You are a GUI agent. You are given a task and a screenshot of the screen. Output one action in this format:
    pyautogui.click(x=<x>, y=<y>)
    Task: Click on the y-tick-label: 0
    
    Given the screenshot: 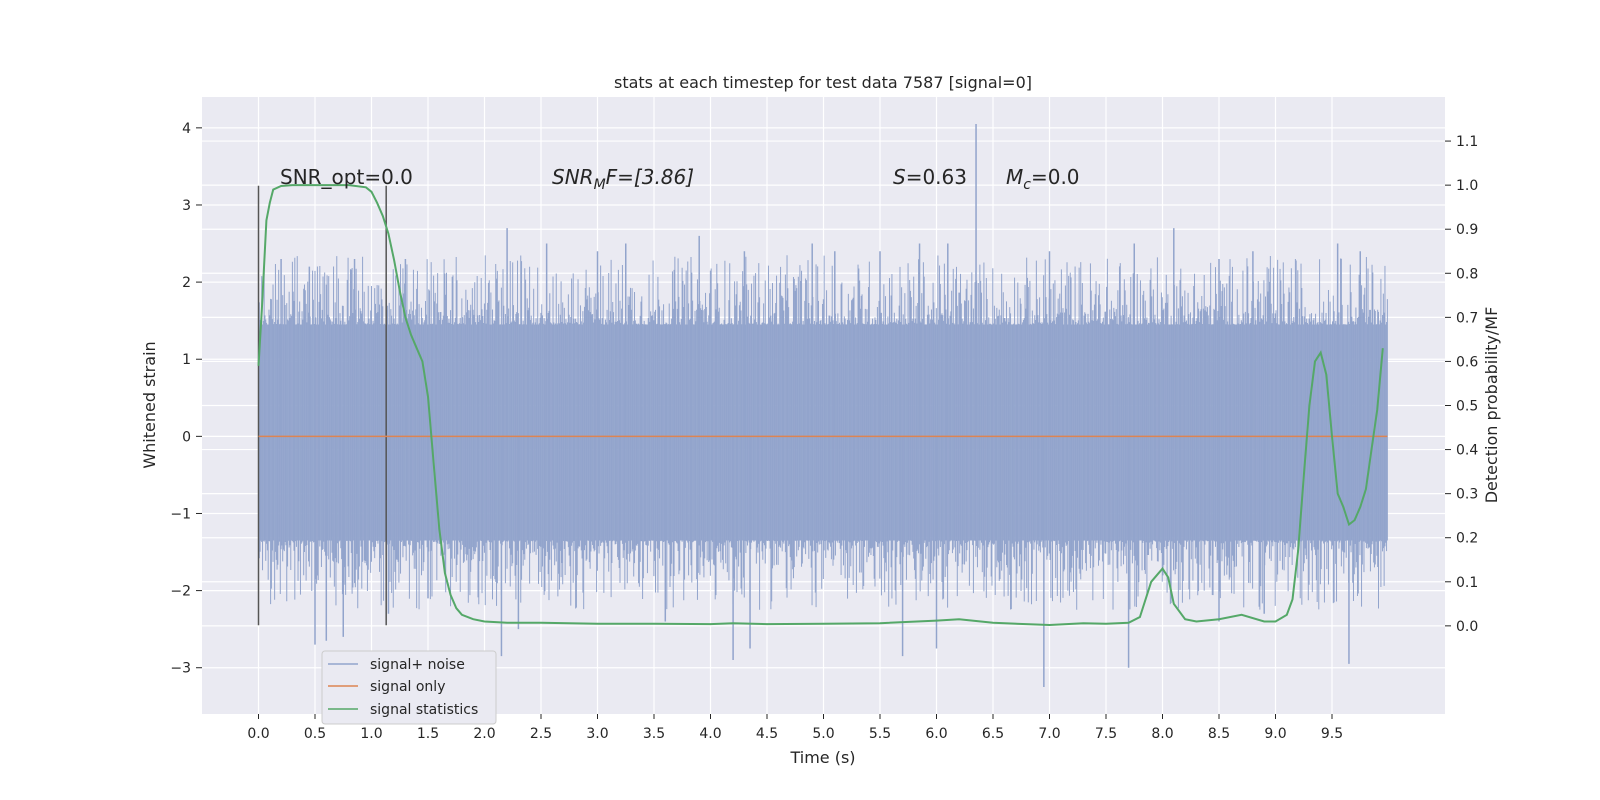 What is the action you would take?
    pyautogui.click(x=186, y=437)
    